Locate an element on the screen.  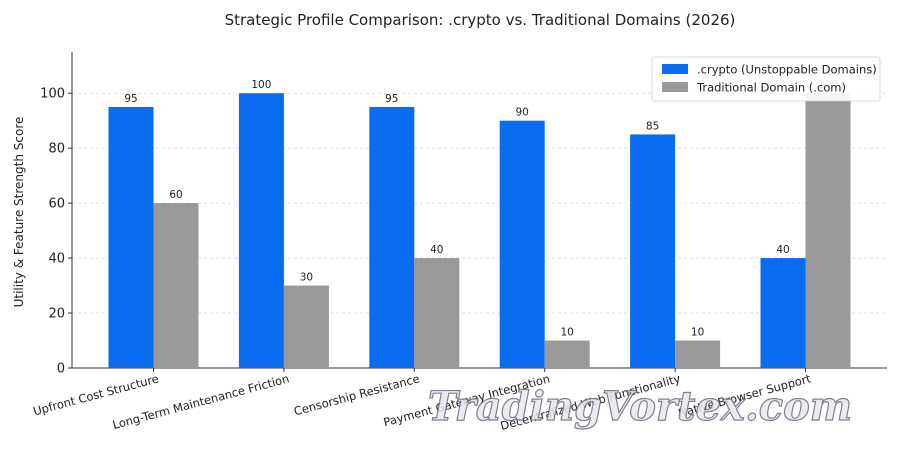
legend-entry: .crypto (Unstoppable Domains) is located at coordinates (787, 70).